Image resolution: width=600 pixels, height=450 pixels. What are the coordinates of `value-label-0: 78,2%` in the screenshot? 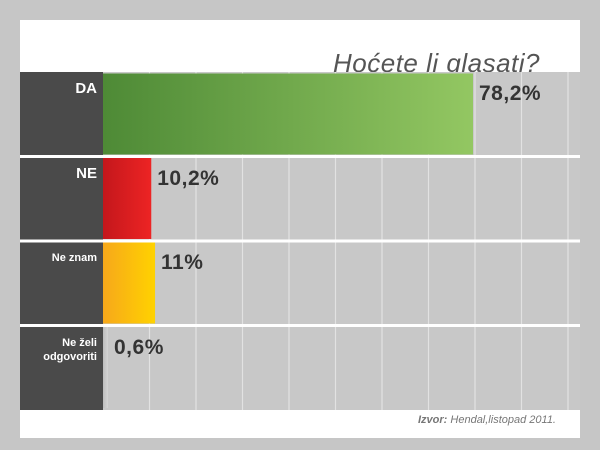 It's located at (510, 93).